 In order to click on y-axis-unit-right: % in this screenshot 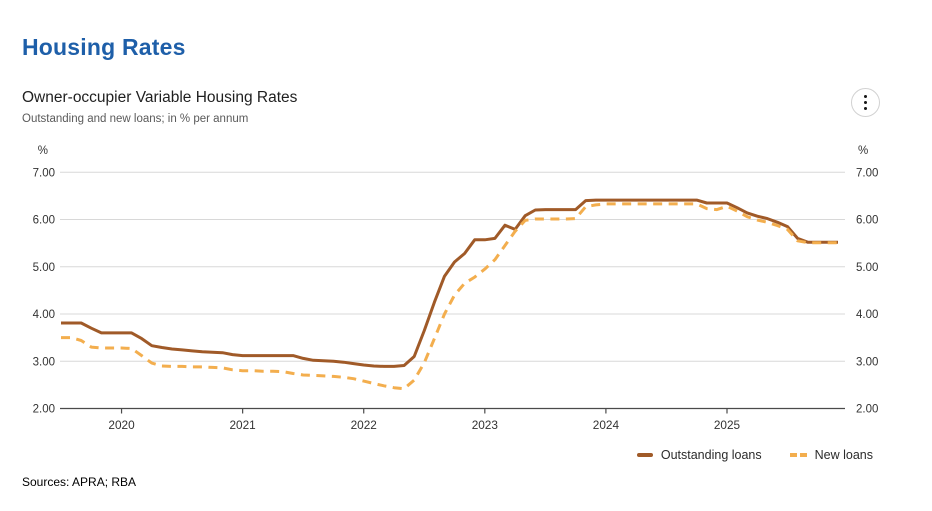, I will do `click(863, 151)`.